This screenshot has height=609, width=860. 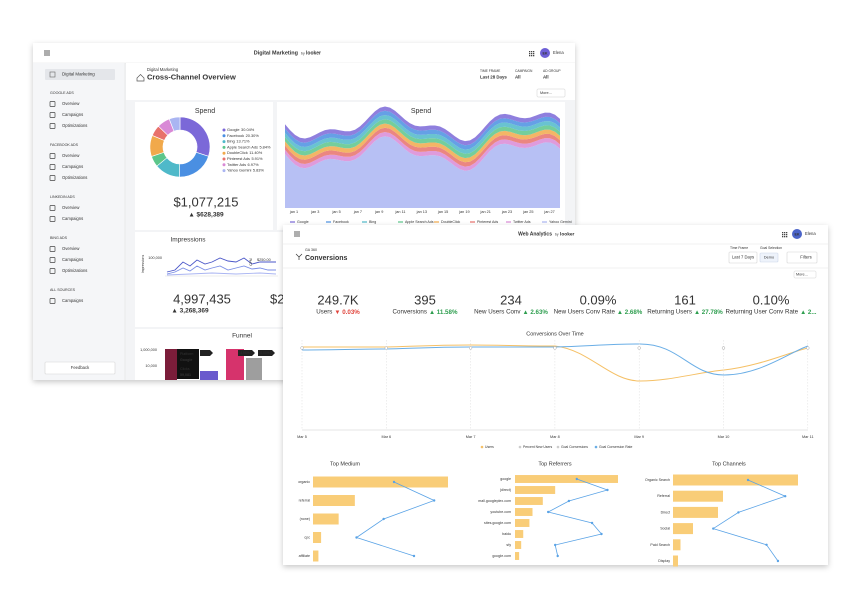 I want to click on kpi-change: ▲ 27.78%, so click(x=708, y=312).